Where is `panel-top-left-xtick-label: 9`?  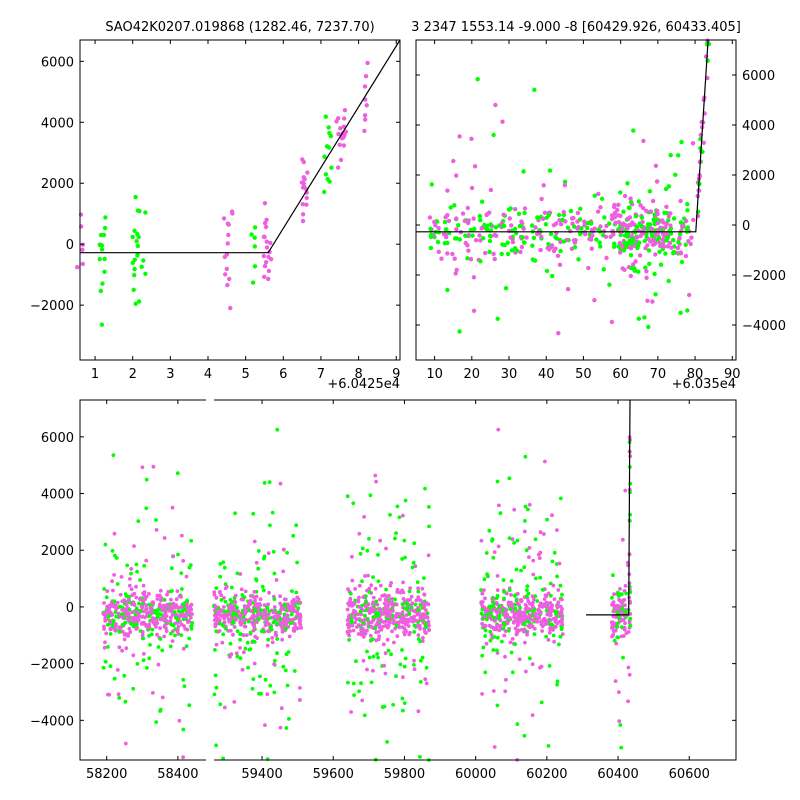 panel-top-left-xtick-label: 9 is located at coordinates (396, 374).